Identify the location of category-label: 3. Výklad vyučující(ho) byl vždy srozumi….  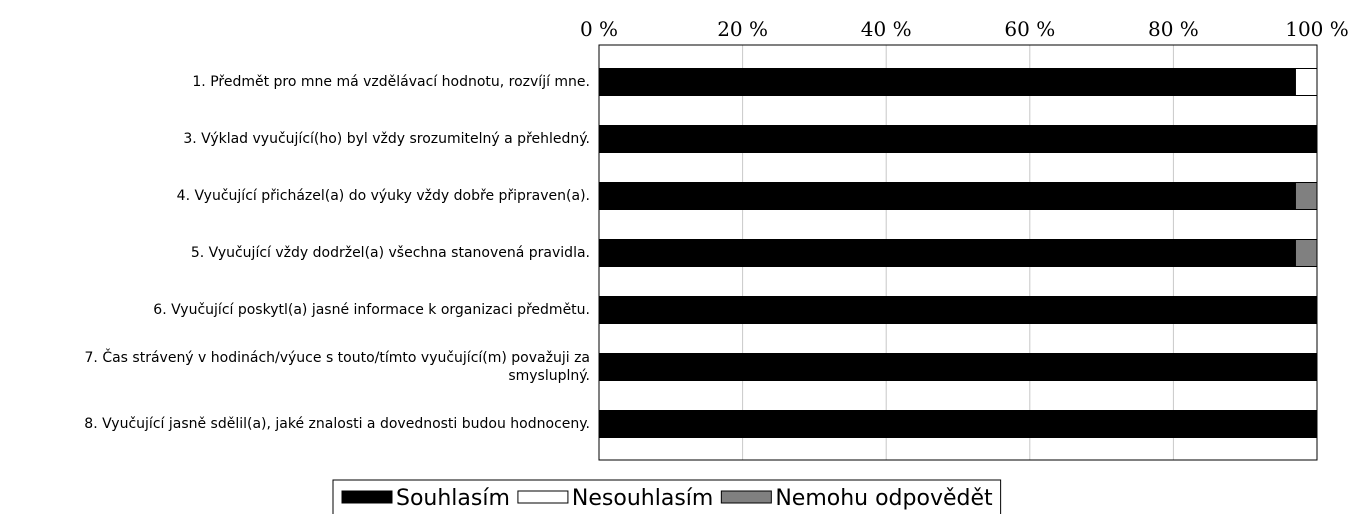
(386, 139).